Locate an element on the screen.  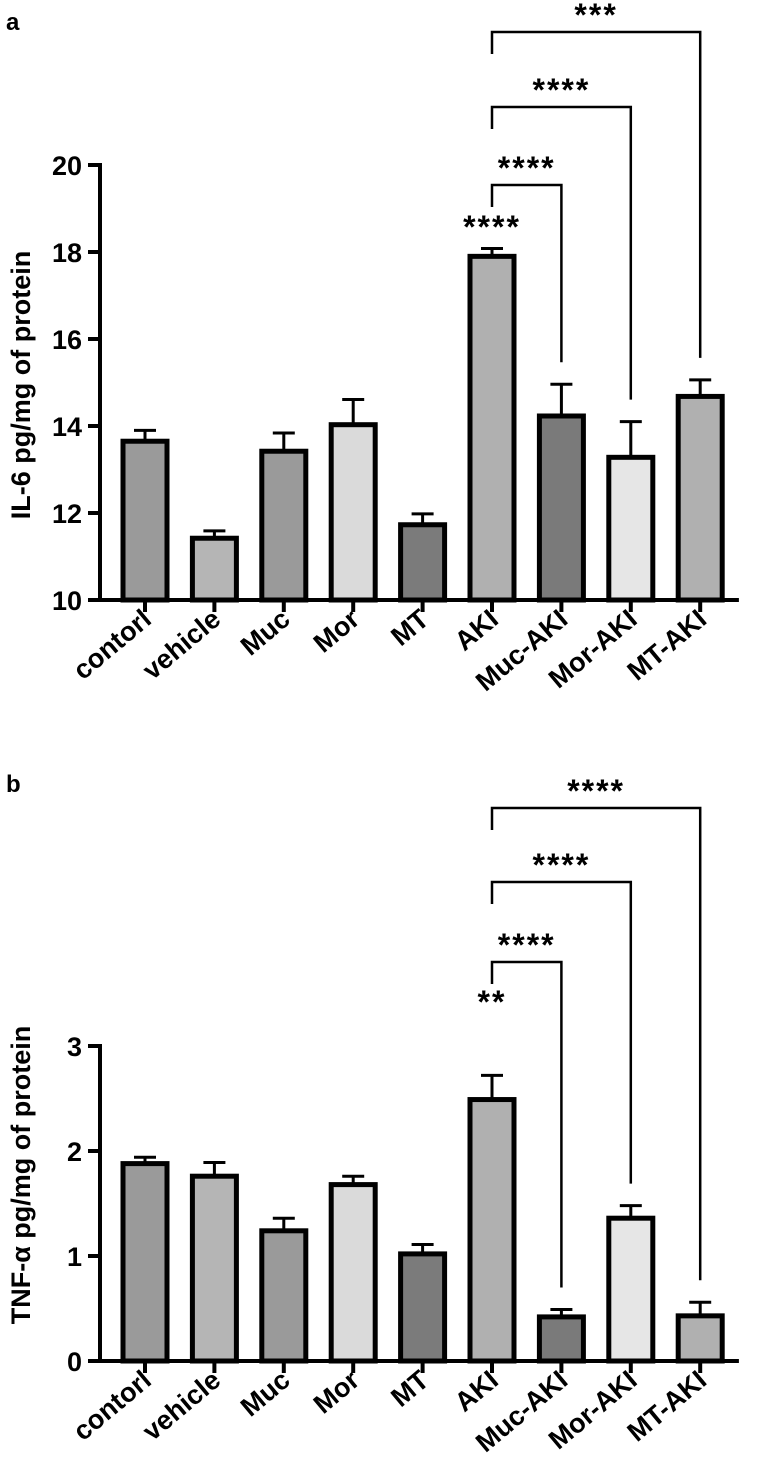
panel-b-category-label: MT-AKI is located at coordinates (667, 1406).